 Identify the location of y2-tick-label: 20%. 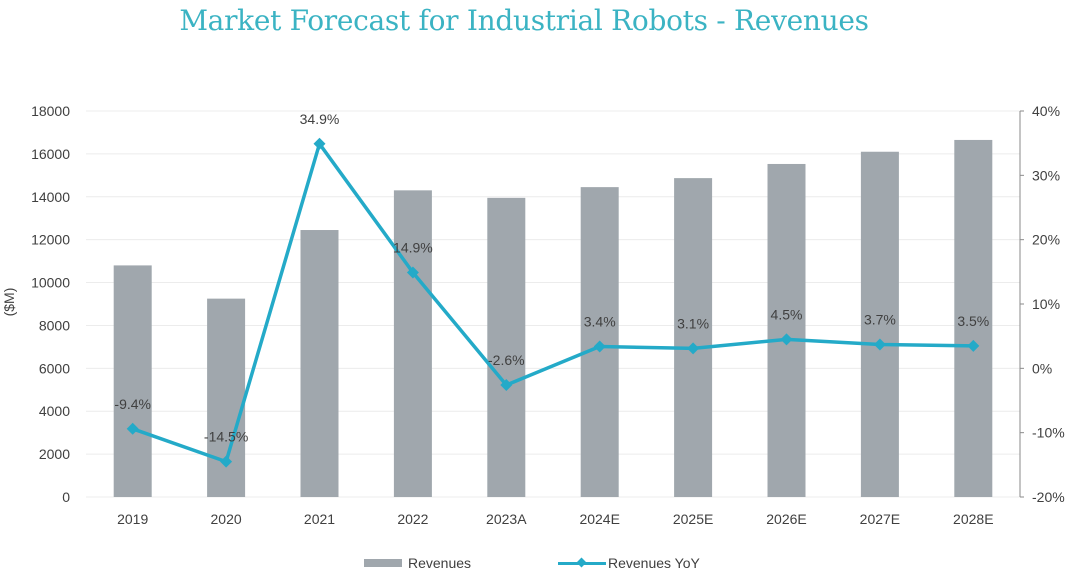
(1046, 240).